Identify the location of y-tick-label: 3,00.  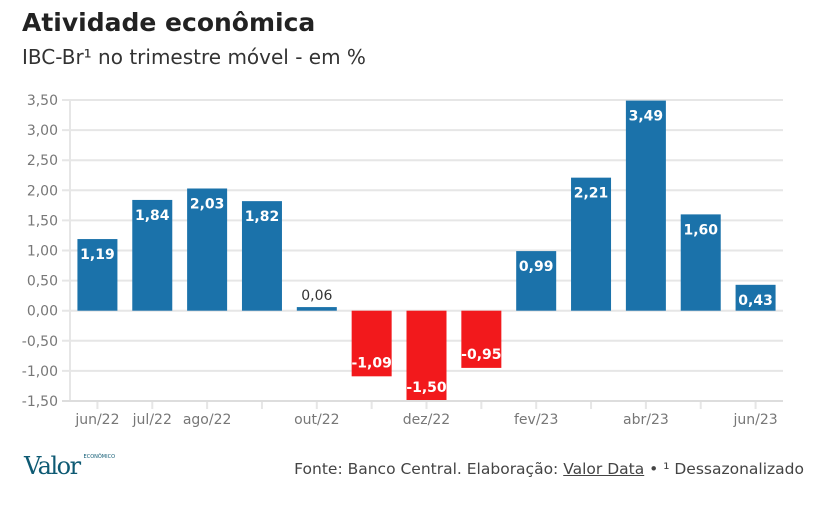
(42, 131).